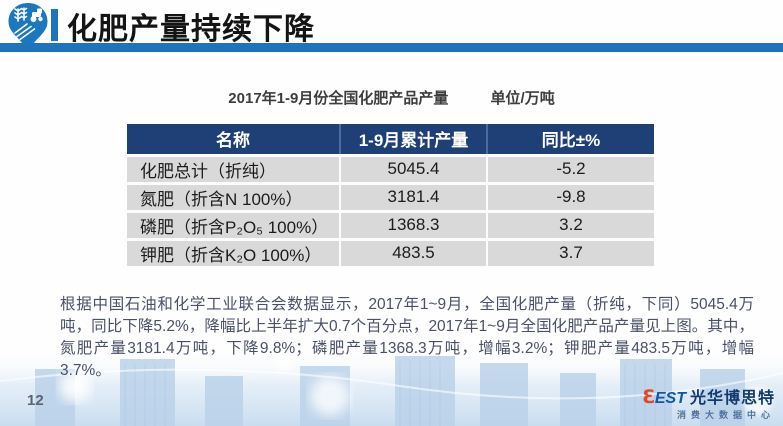 The image size is (783, 426). I want to click on cell-name: 氮肥（折含N 100%）, so click(234, 196).